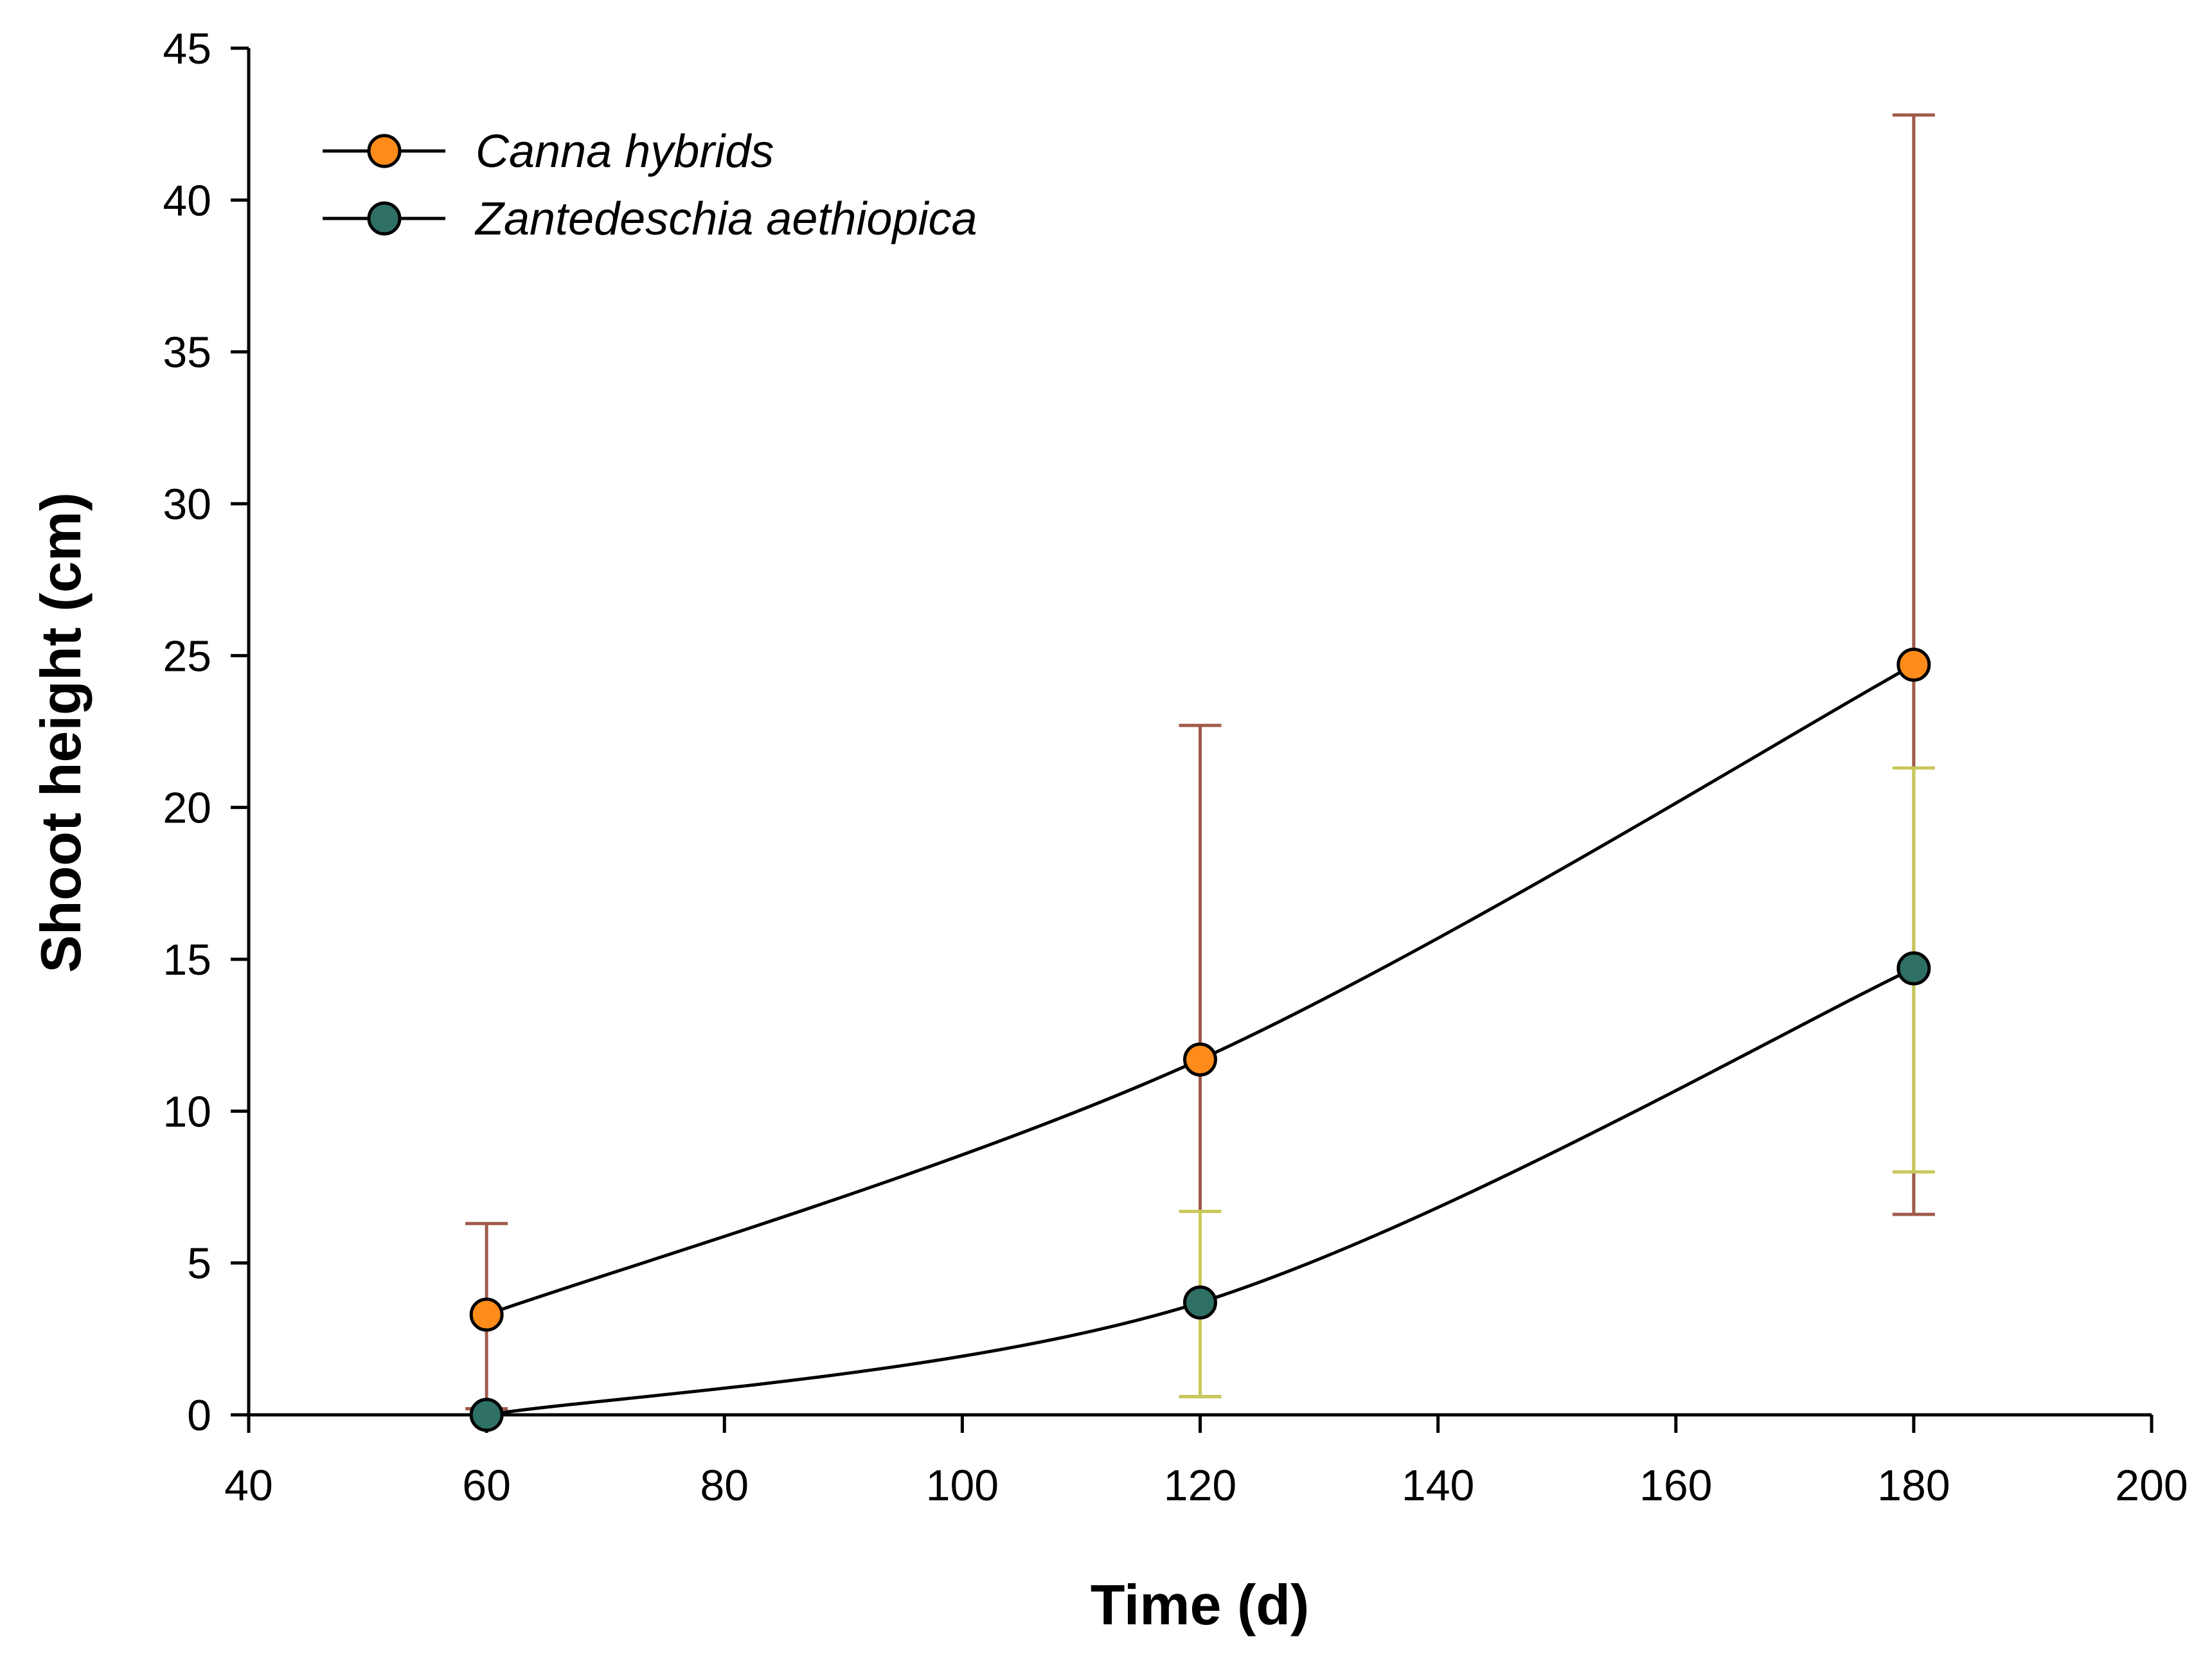 The height and width of the screenshot is (1668, 2212). Describe the element at coordinates (1200, 1605) in the screenshot. I see `x-axis-title: Time (d)` at that location.